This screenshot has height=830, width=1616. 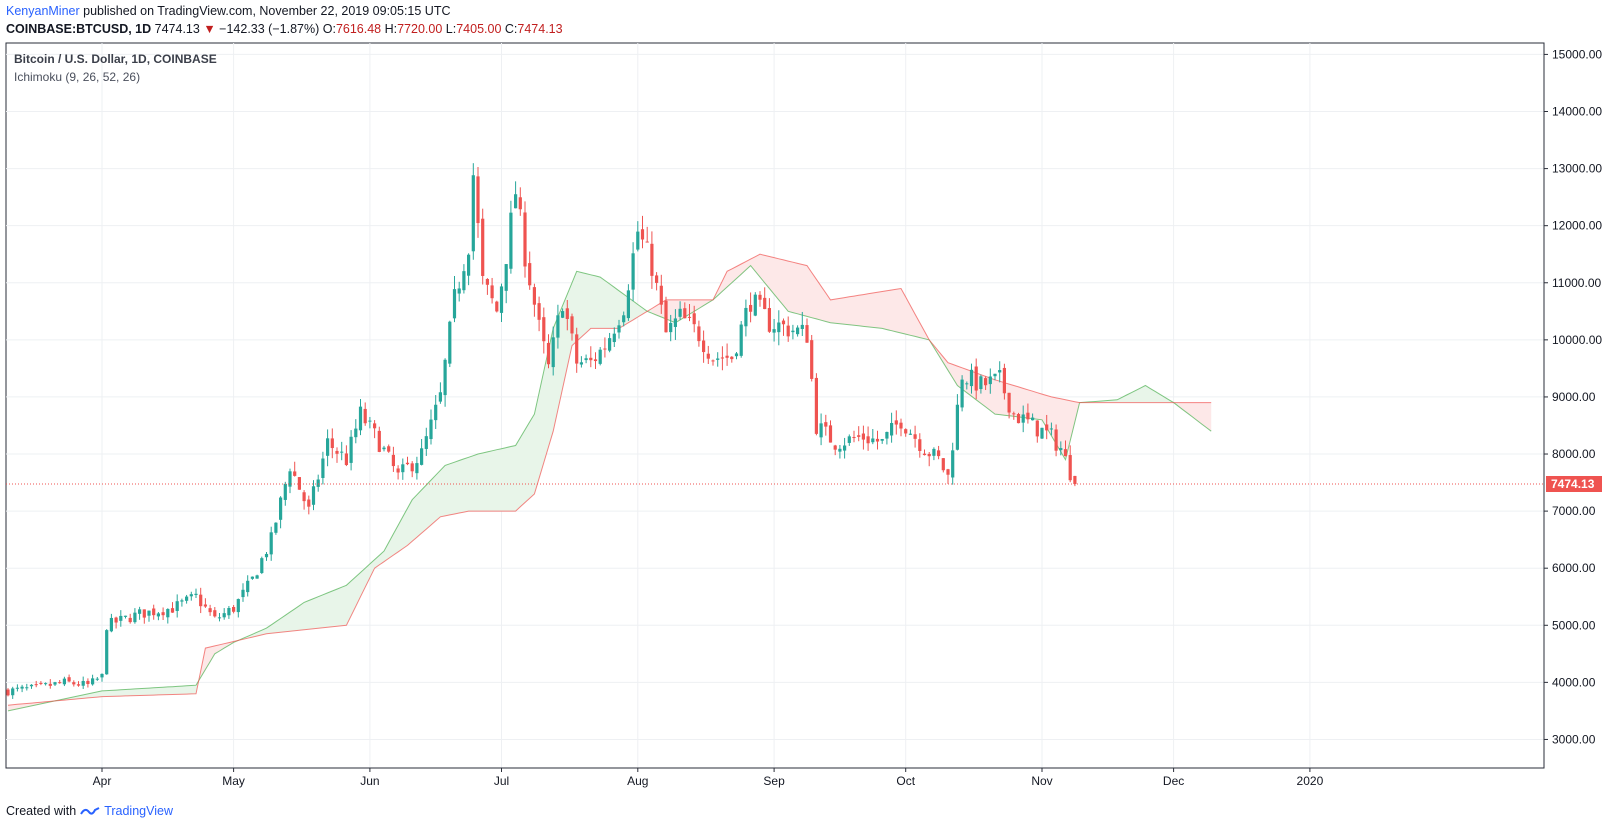 What do you see at coordinates (233, 781) in the screenshot?
I see `x-tick-label: May` at bounding box center [233, 781].